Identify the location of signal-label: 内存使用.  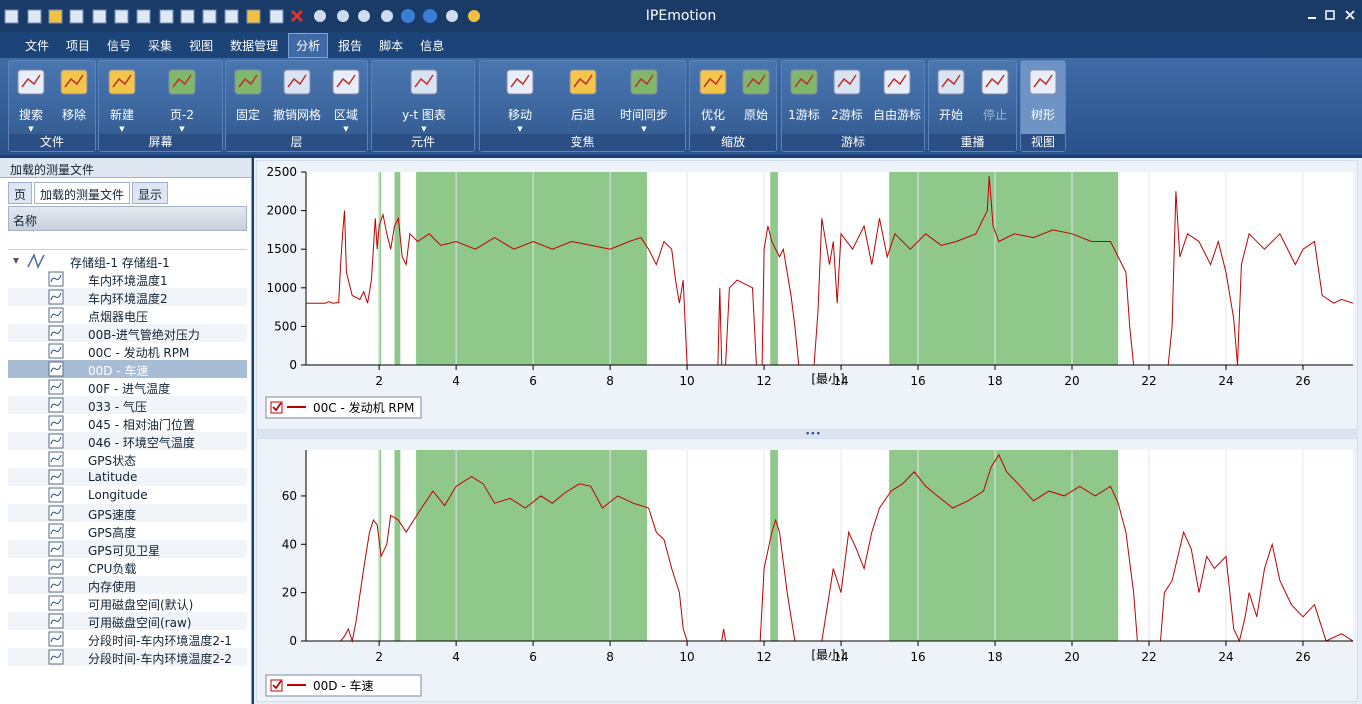
(112, 587).